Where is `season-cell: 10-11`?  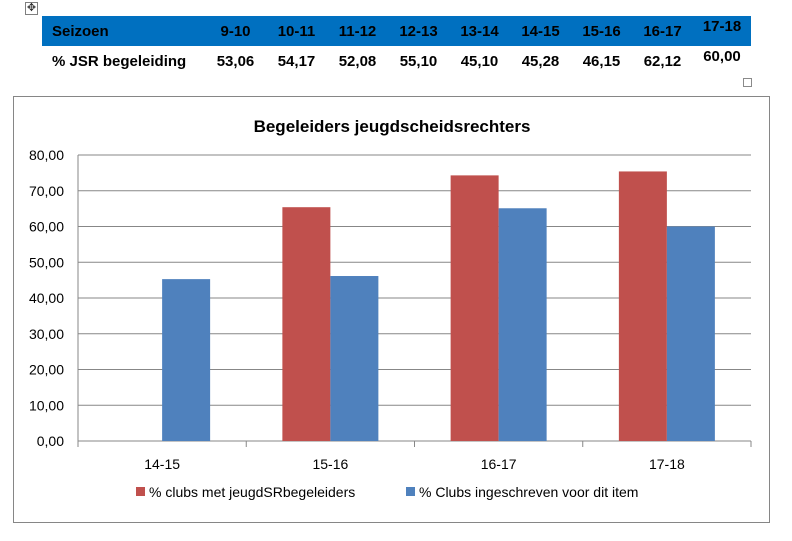 season-cell: 10-11 is located at coordinates (296, 31).